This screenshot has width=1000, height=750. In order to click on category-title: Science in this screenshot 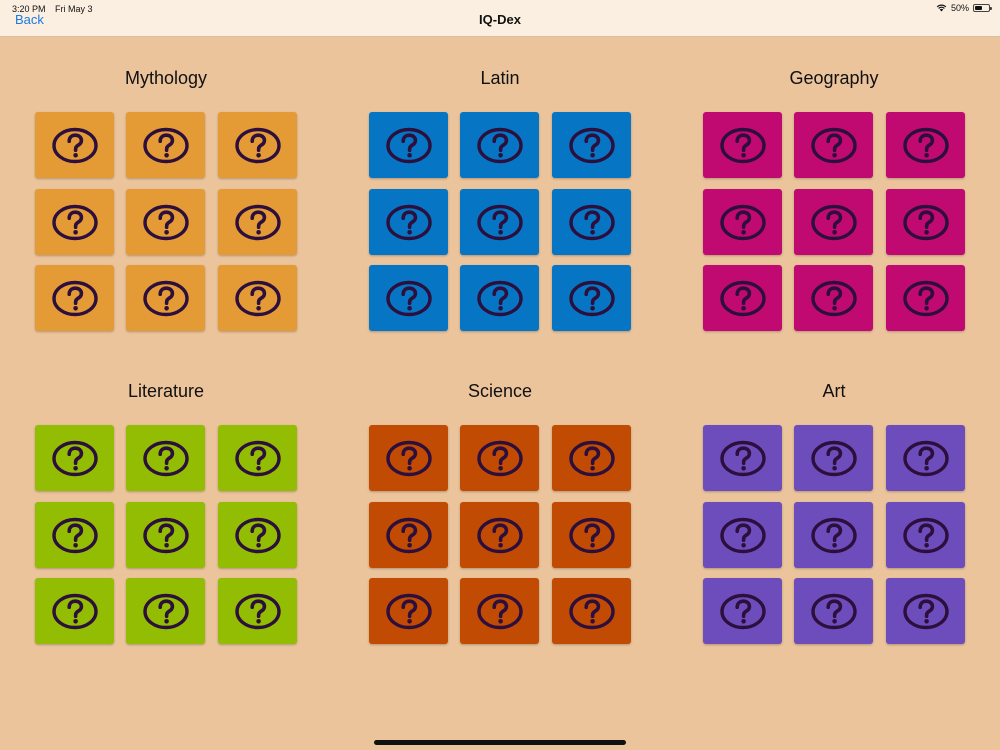, I will do `click(500, 391)`.